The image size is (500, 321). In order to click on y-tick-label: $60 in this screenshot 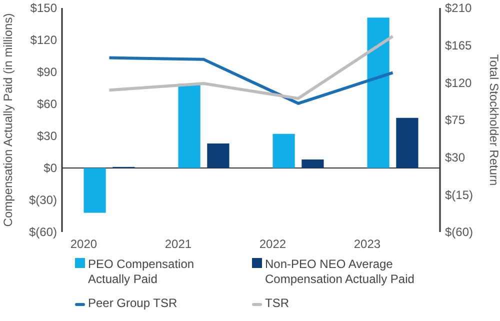, I will do `click(47, 104)`.